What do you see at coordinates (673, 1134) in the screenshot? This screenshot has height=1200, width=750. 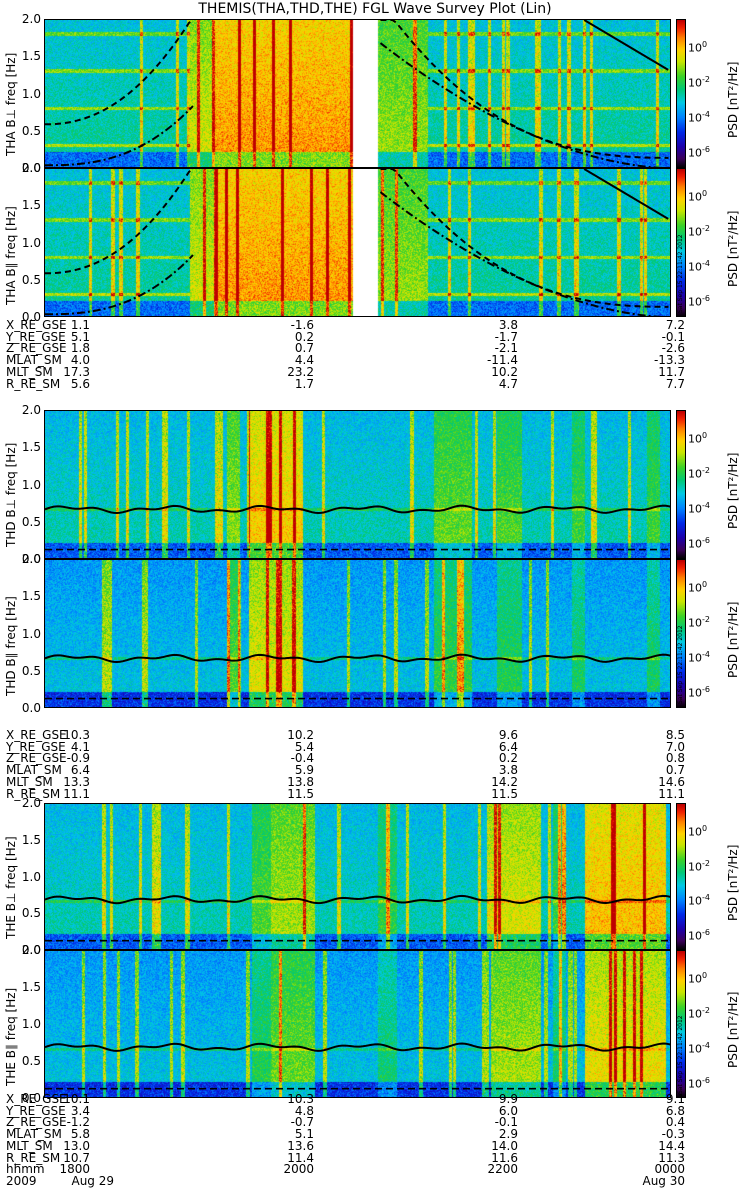 I see `ephemeris-value: -0.3` at bounding box center [673, 1134].